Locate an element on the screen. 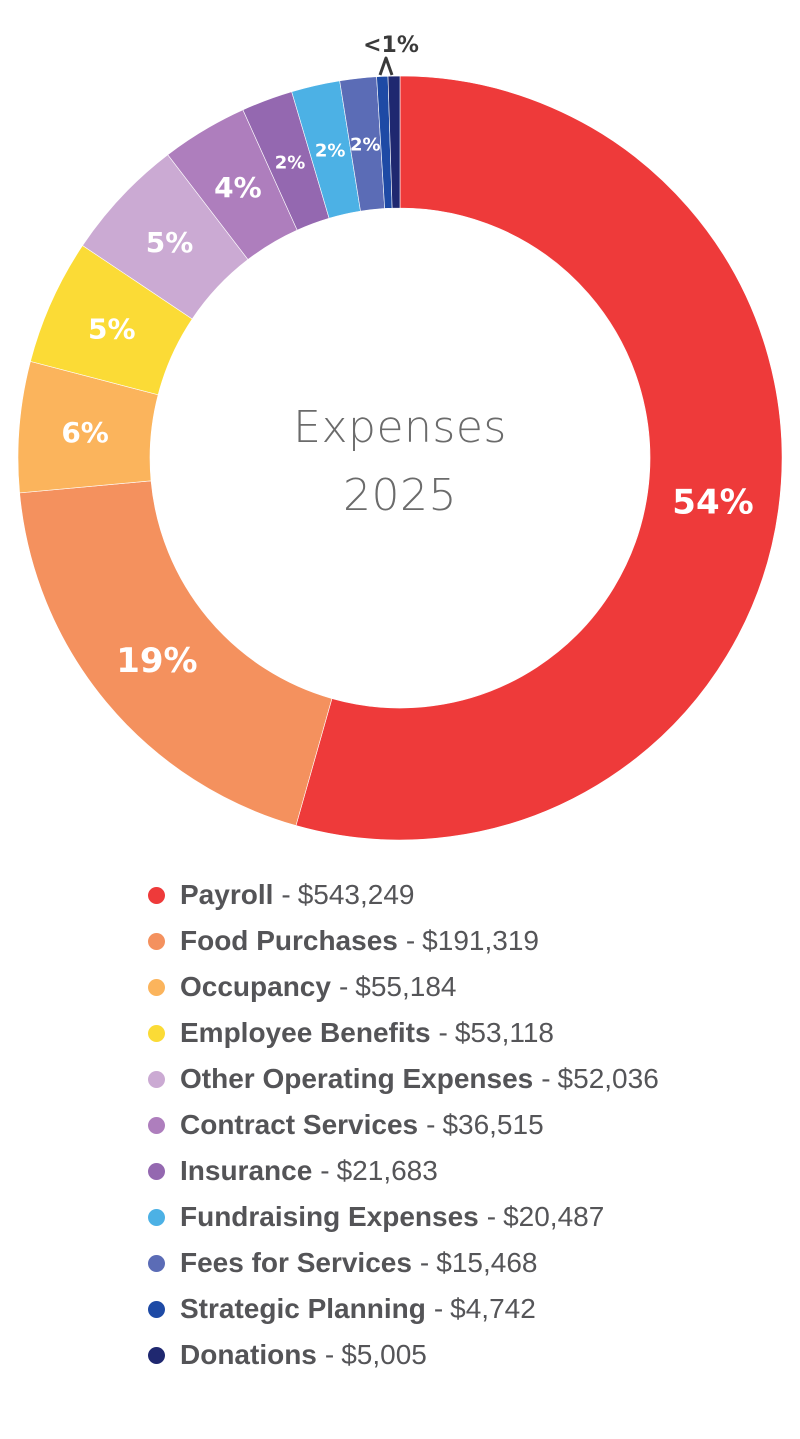  legend-label: Donations is located at coordinates (248, 1354).